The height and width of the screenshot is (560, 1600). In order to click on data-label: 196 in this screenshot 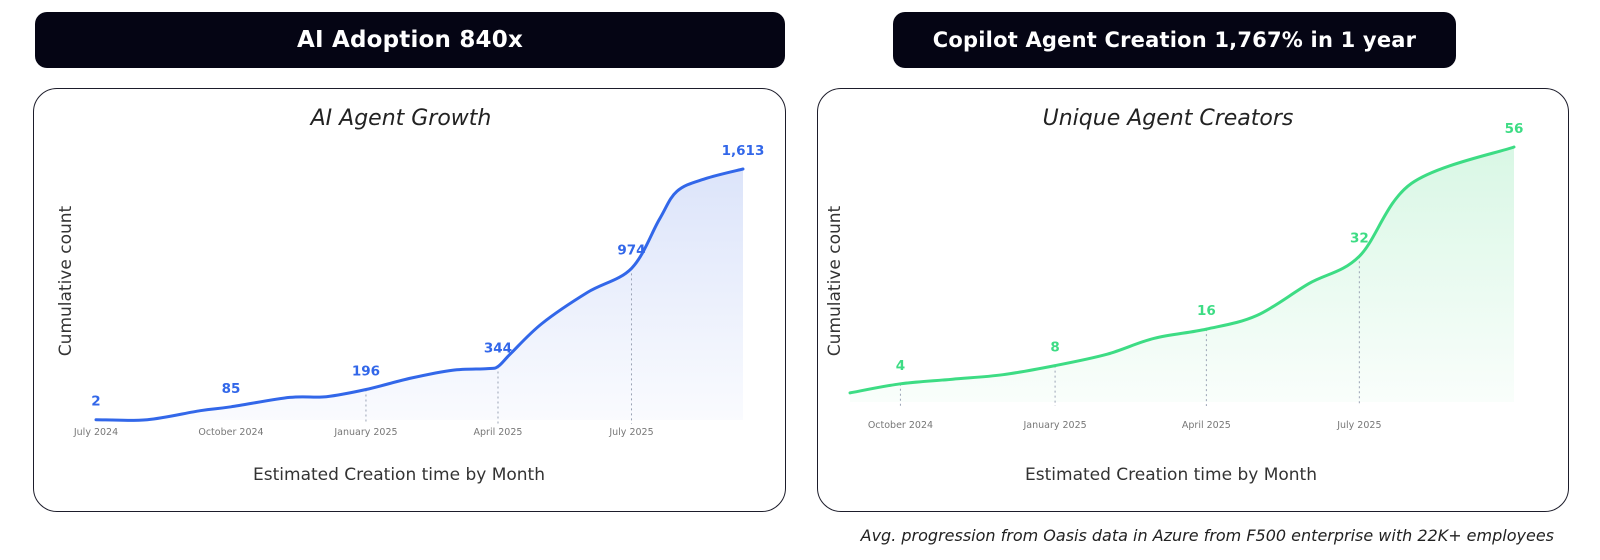, I will do `click(366, 372)`.